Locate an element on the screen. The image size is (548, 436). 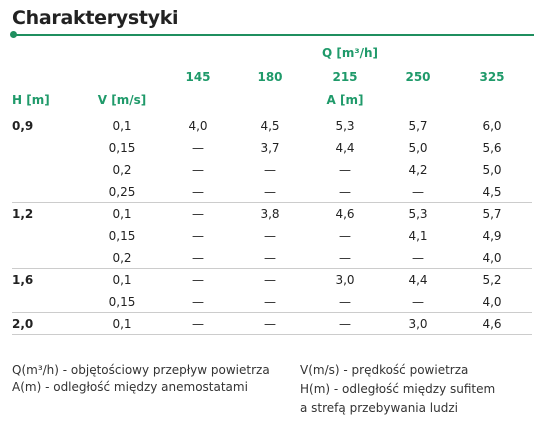
h-value: 1,6 is located at coordinates (23, 280).